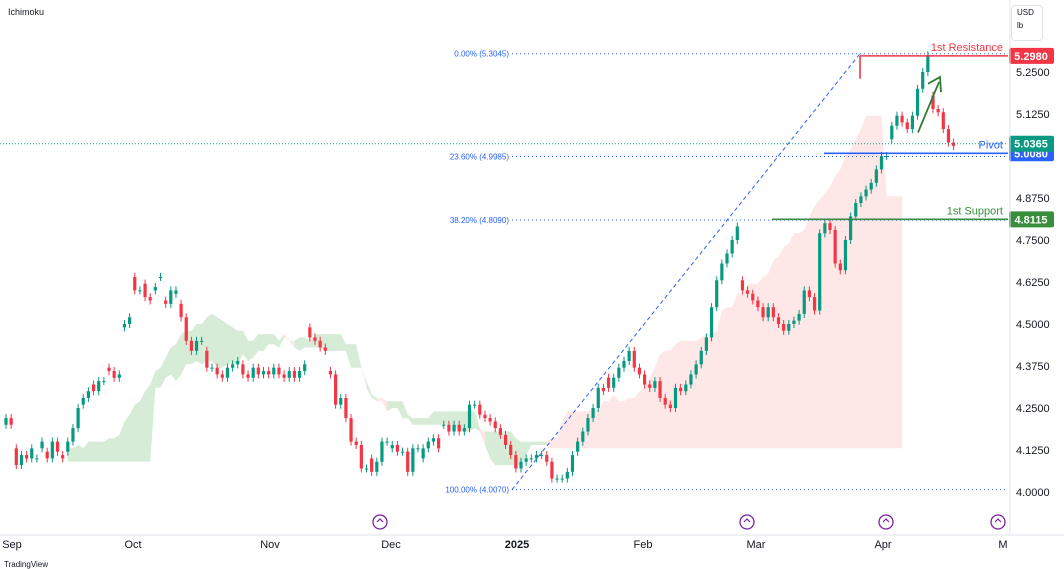 This screenshot has height=569, width=1064. Describe the element at coordinates (26, 564) in the screenshot. I see `tradingview-logo: TradingView` at that location.